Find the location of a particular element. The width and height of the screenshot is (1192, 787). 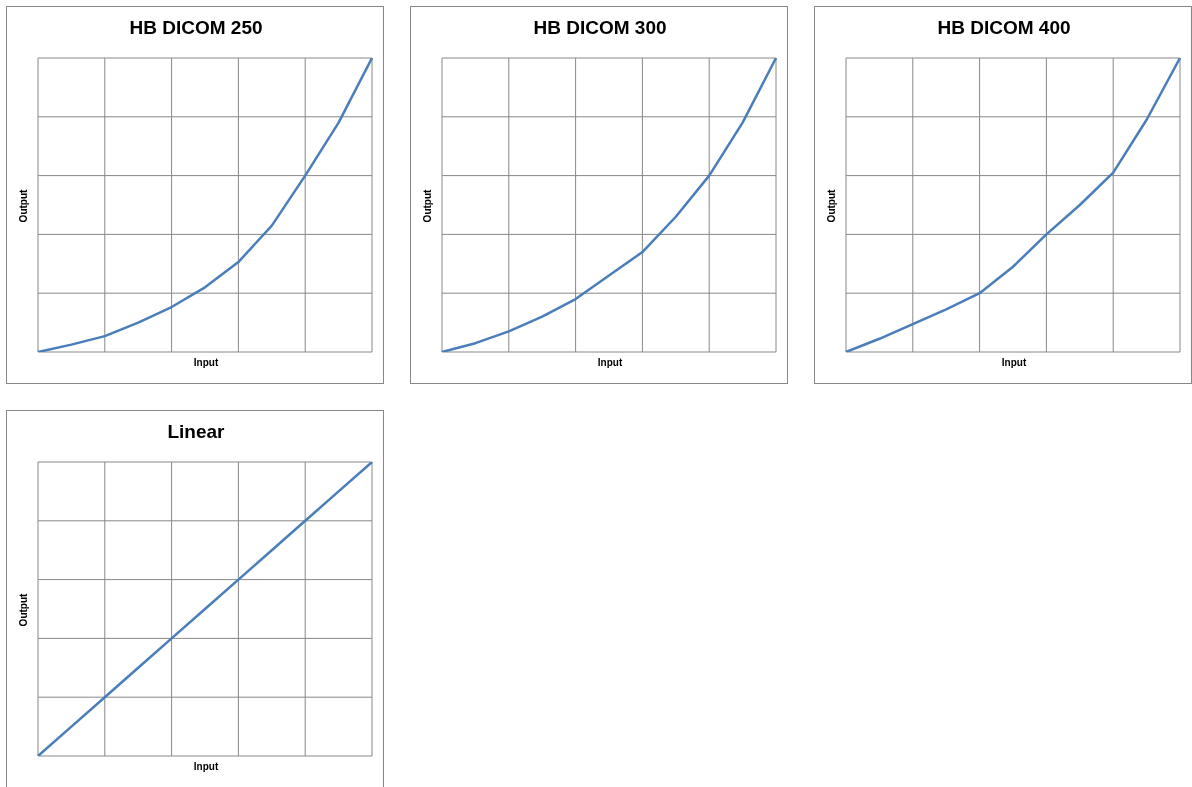

chart-title: HB DICOM 300 is located at coordinates (600, 28).